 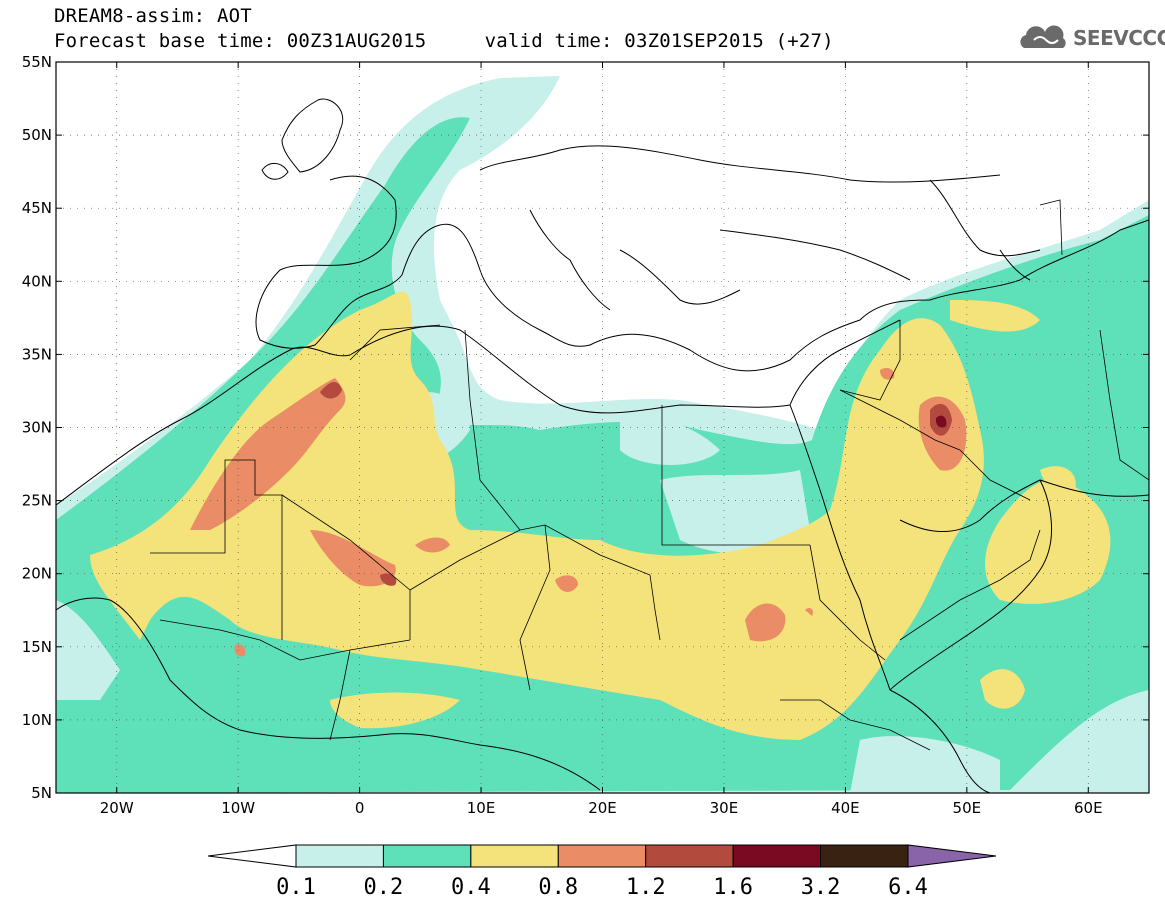 What do you see at coordinates (384, 887) in the screenshot?
I see `colorbar-label: 0.2` at bounding box center [384, 887].